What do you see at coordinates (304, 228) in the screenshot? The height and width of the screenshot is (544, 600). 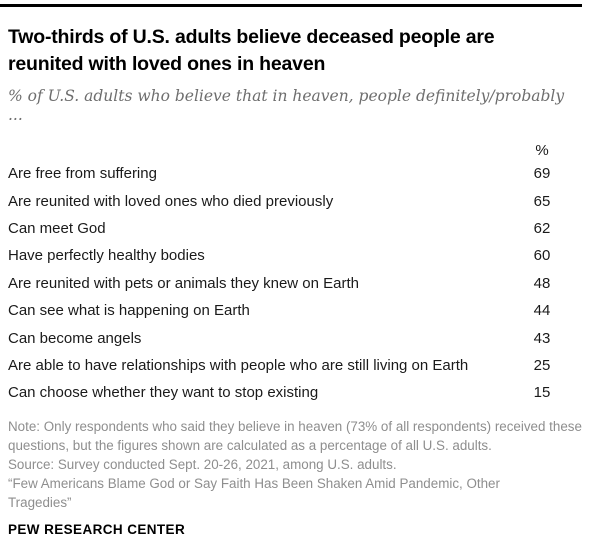 I see `table-row: Can meet God 62` at bounding box center [304, 228].